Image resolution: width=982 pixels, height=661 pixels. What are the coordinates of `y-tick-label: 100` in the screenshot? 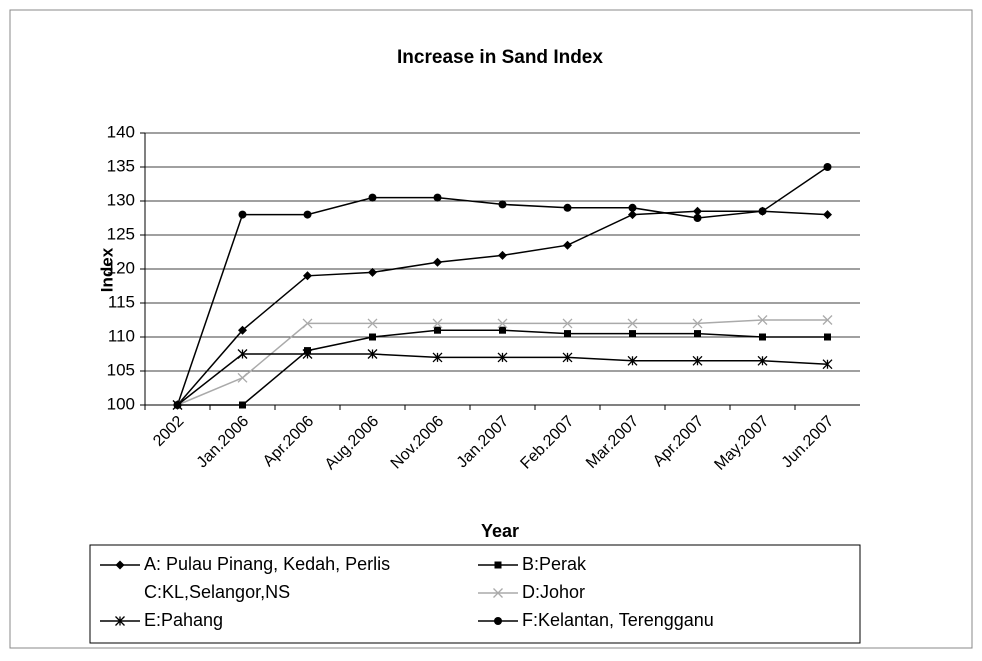 It's located at (121, 403).